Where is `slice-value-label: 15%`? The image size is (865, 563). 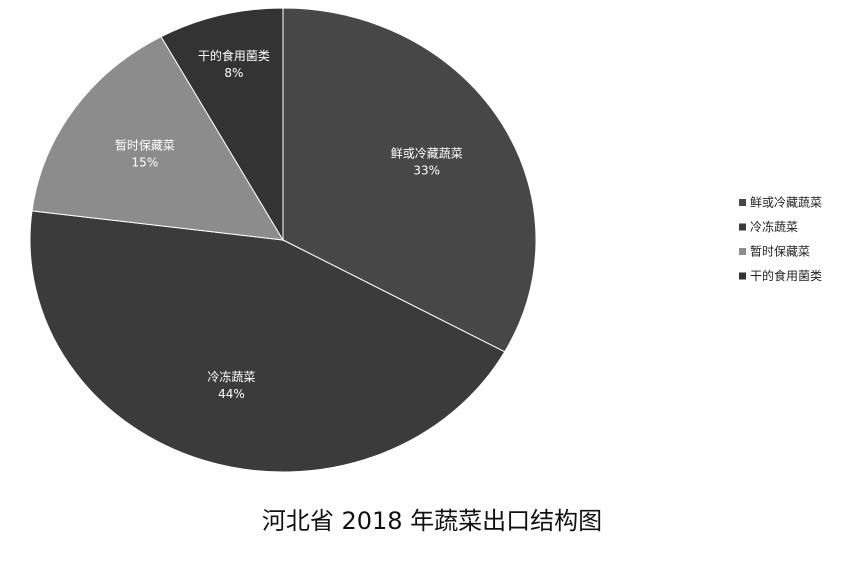 slice-value-label: 15% is located at coordinates (145, 162).